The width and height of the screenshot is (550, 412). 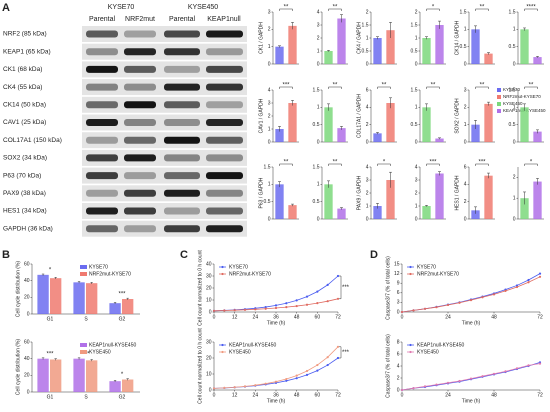 I want to click on y-axis-label: HES1 / GAPDH, so click(x=457, y=192).